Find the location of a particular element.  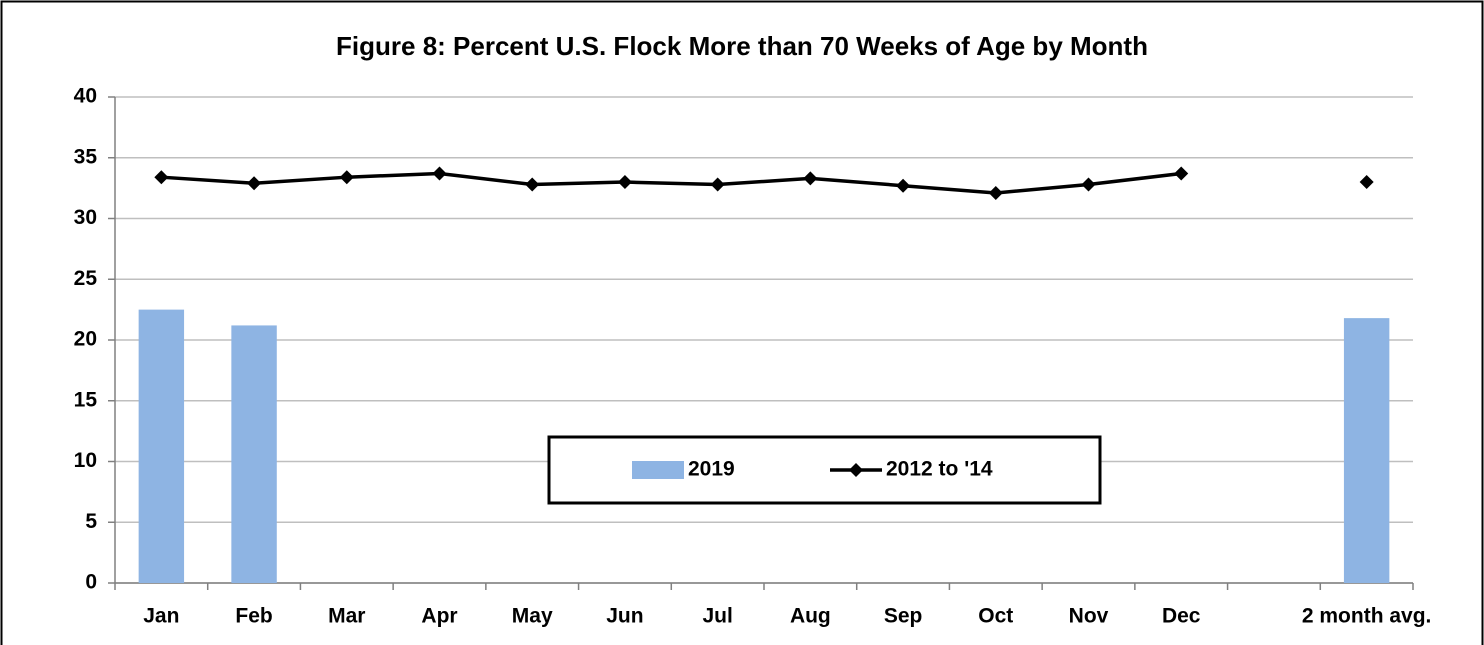

legend-label: 2019 is located at coordinates (711, 469).